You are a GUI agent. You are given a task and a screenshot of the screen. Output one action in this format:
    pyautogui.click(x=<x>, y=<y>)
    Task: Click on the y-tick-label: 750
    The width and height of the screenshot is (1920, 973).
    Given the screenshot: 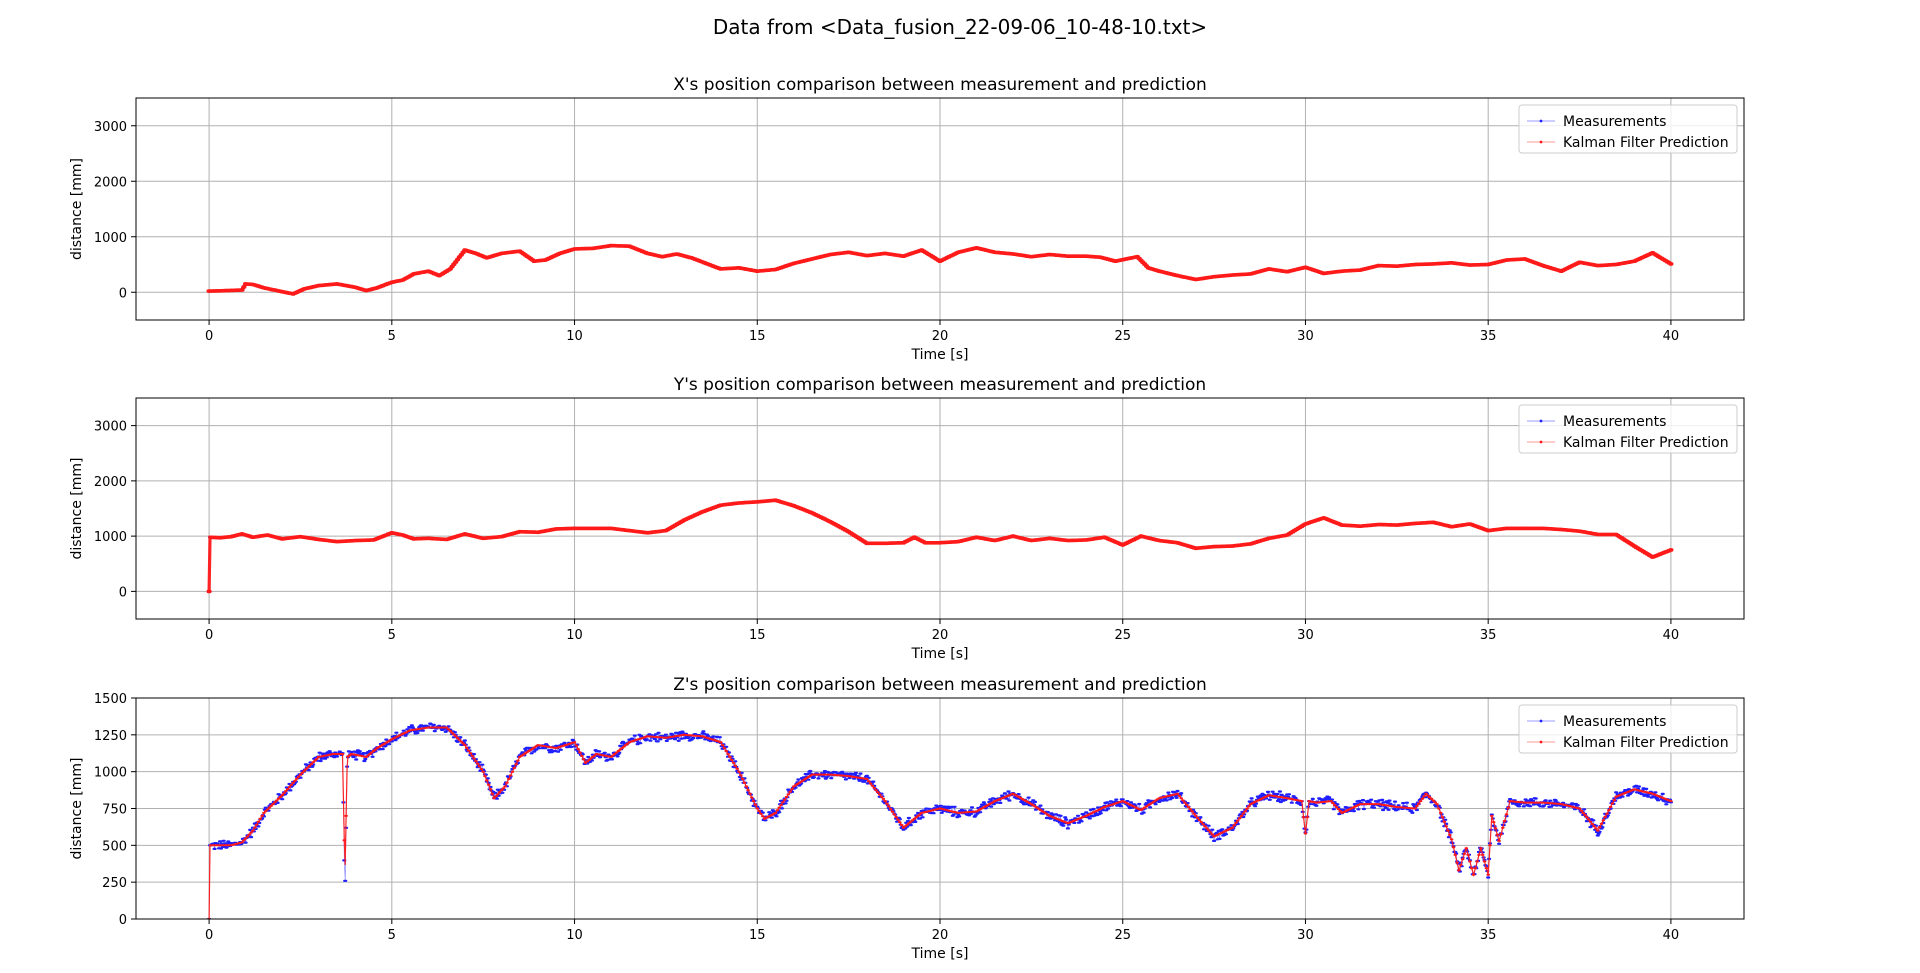 What is the action you would take?
    pyautogui.click(x=114, y=810)
    